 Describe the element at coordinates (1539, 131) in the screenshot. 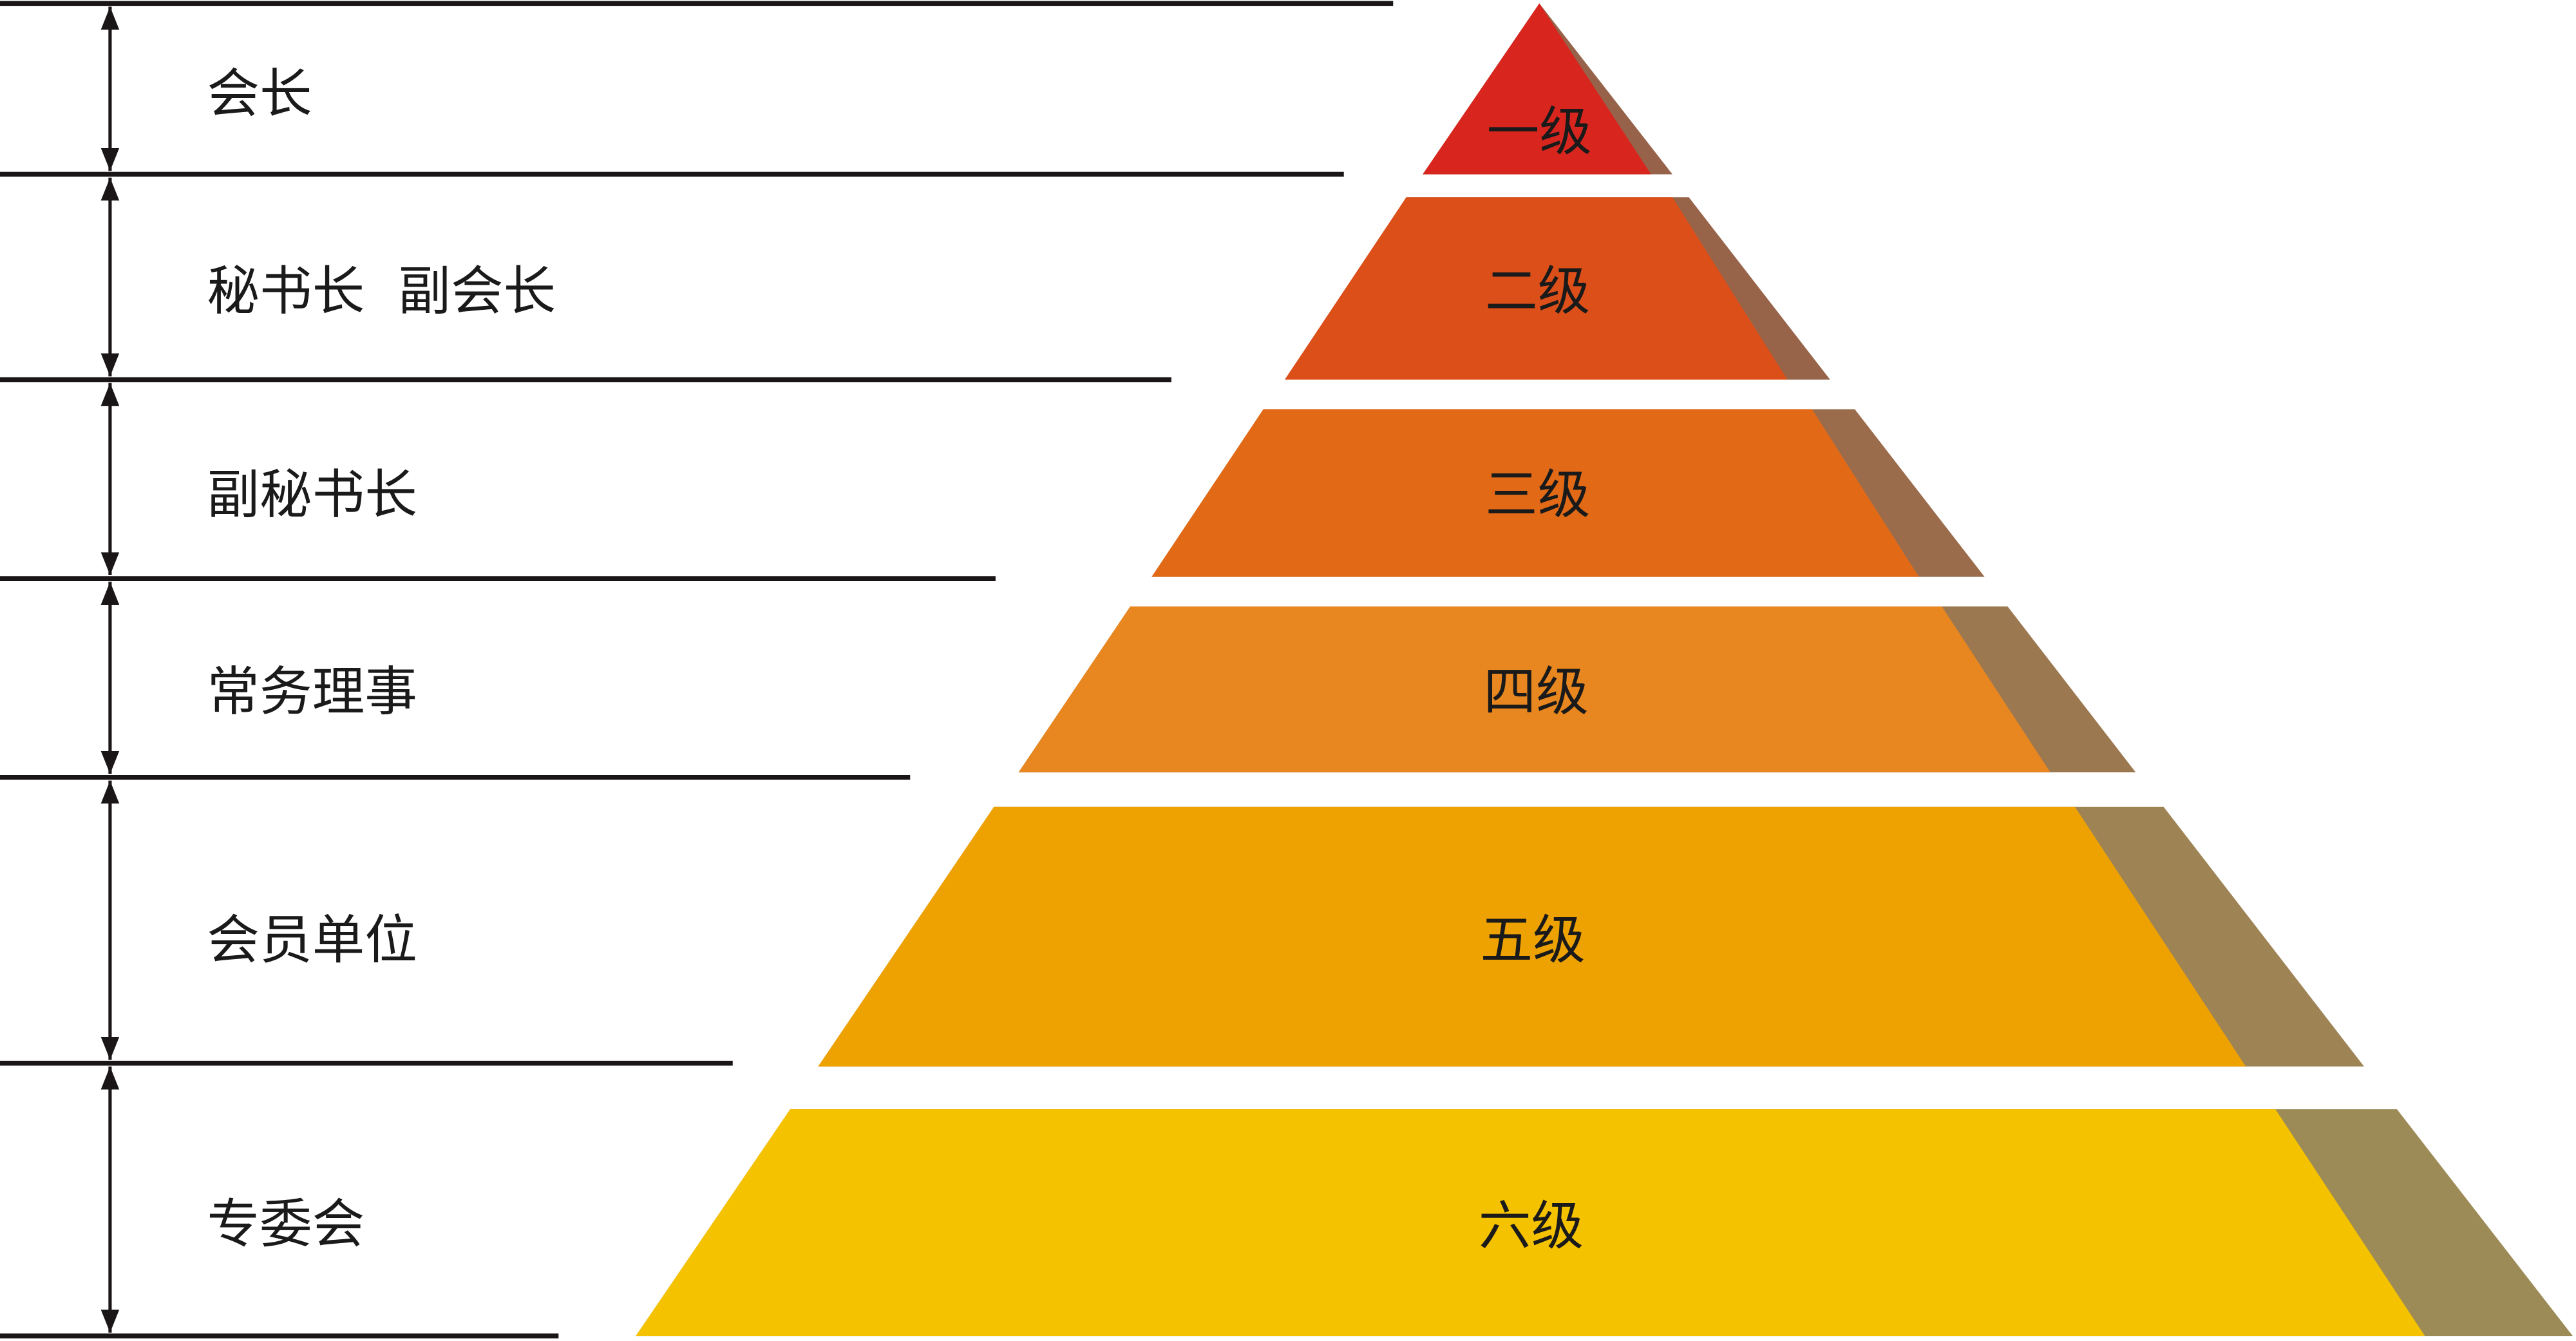

I see `level-label-1: 一级` at that location.